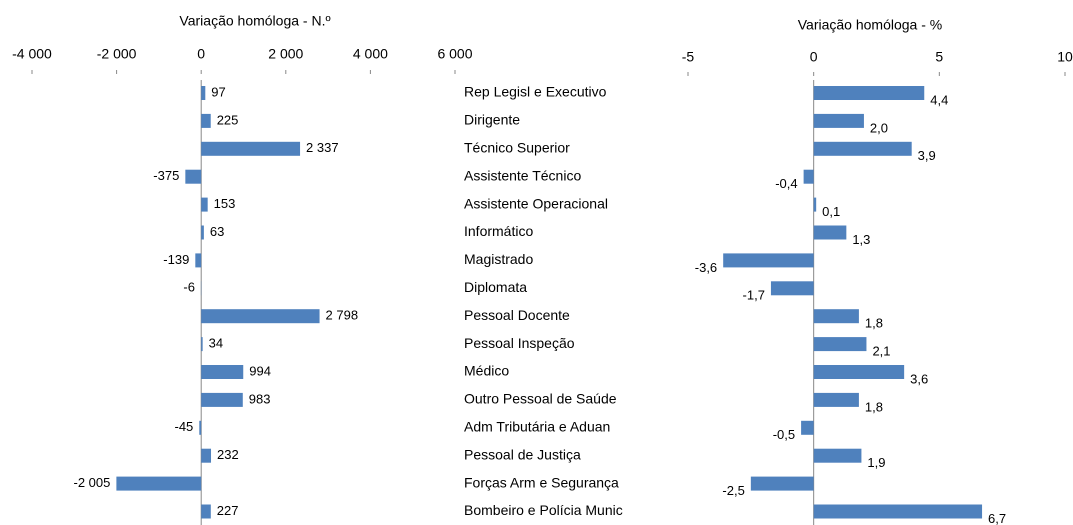 Image resolution: width=1073 pixels, height=525 pixels. I want to click on value-label: -375, so click(166, 175).